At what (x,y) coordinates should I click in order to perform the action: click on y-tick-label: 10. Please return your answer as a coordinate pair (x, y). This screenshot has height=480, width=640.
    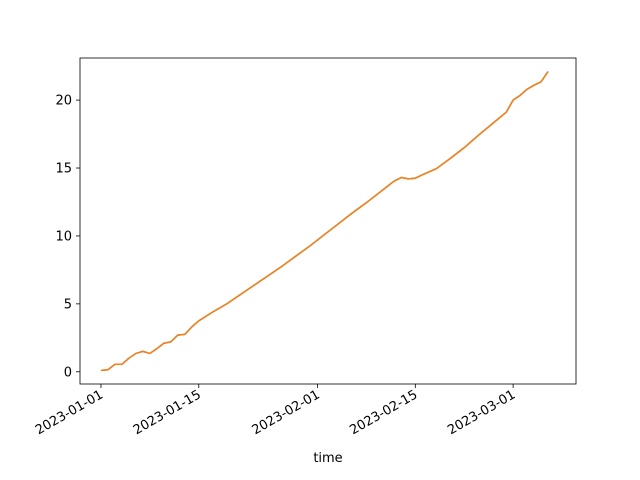
    Looking at the image, I should click on (63, 236).